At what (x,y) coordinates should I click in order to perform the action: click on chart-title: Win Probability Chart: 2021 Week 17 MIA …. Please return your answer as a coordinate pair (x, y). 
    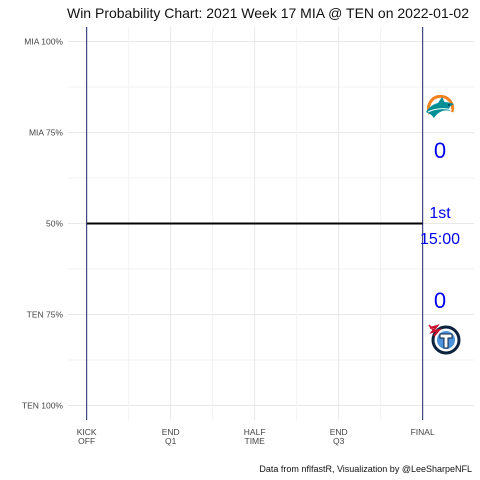
    Looking at the image, I should click on (268, 13).